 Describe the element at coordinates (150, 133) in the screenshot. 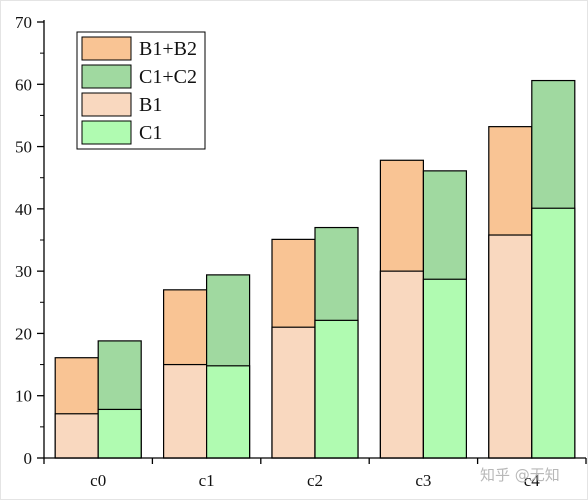

I see `legend-label: C1` at that location.